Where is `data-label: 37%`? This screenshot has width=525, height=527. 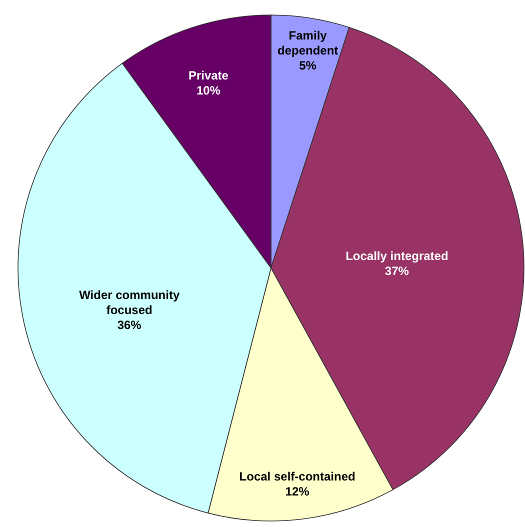 data-label: 37% is located at coordinates (397, 271).